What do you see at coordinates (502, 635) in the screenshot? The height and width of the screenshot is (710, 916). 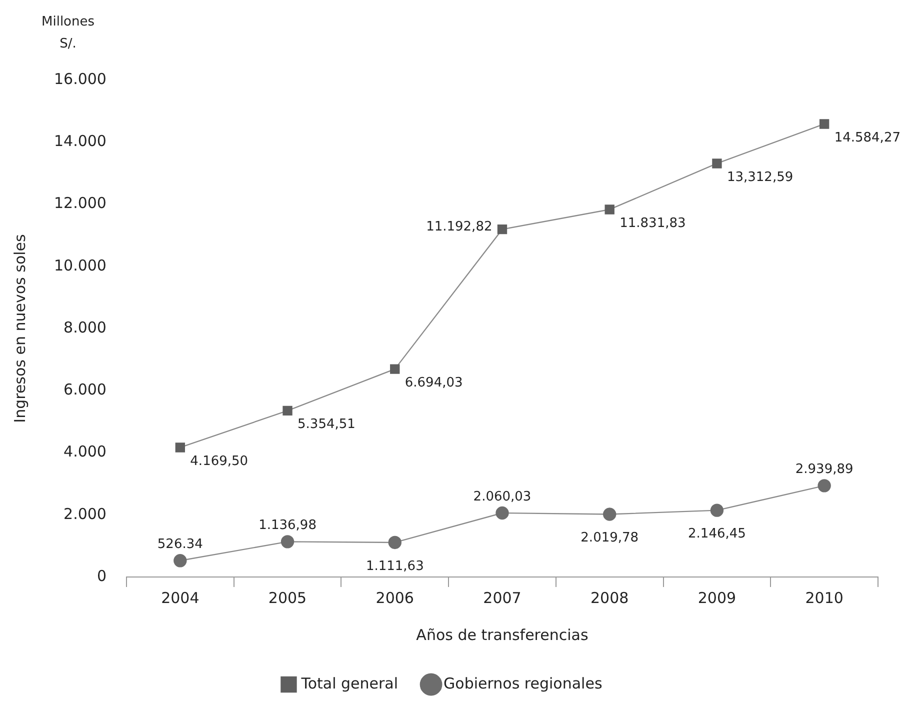 I see `x-axis-title: Años de transferencias` at bounding box center [502, 635].